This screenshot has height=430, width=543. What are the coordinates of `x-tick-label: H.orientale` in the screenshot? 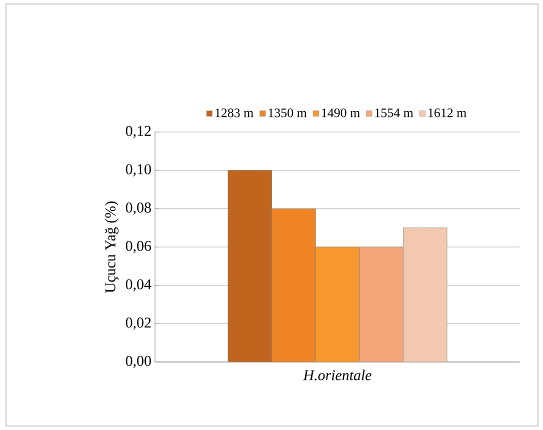 It's located at (337, 375).